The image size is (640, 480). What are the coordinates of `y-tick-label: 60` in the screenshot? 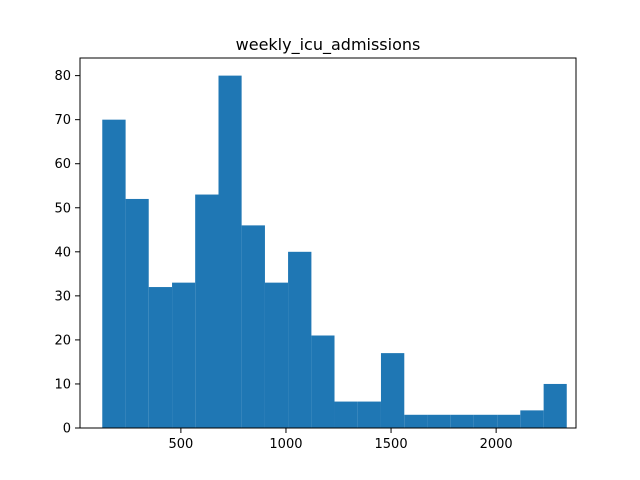 It's located at (62, 164).